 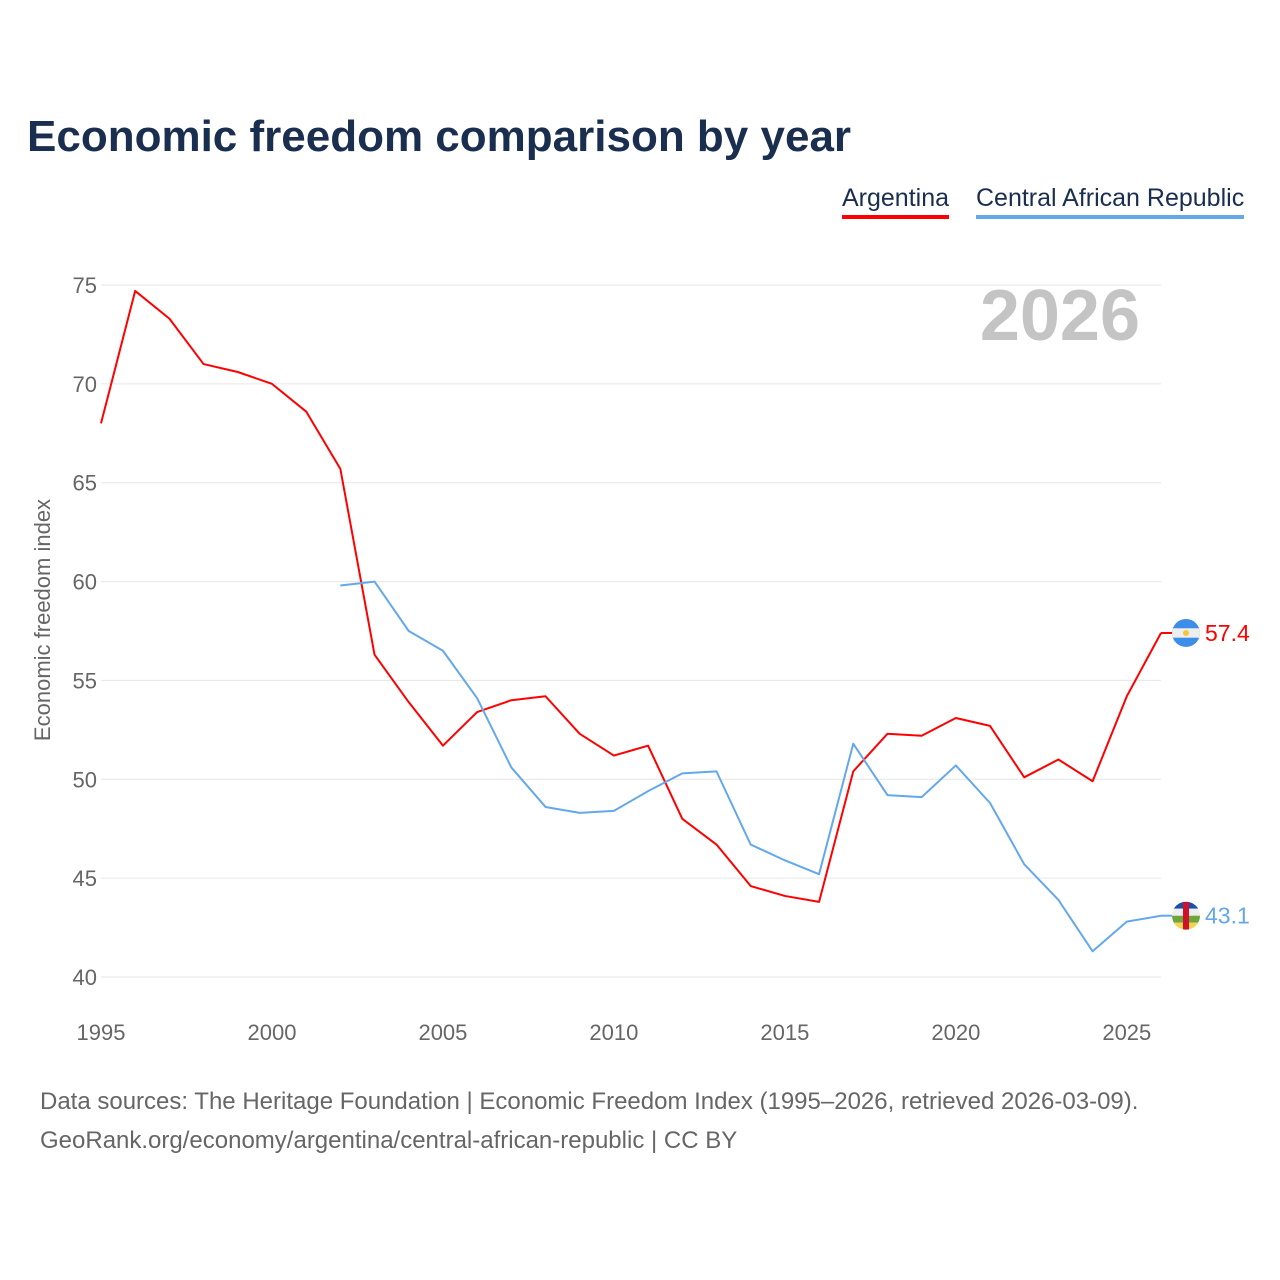 What do you see at coordinates (42, 620) in the screenshot?
I see `y-axis-label: Economic freedom index` at bounding box center [42, 620].